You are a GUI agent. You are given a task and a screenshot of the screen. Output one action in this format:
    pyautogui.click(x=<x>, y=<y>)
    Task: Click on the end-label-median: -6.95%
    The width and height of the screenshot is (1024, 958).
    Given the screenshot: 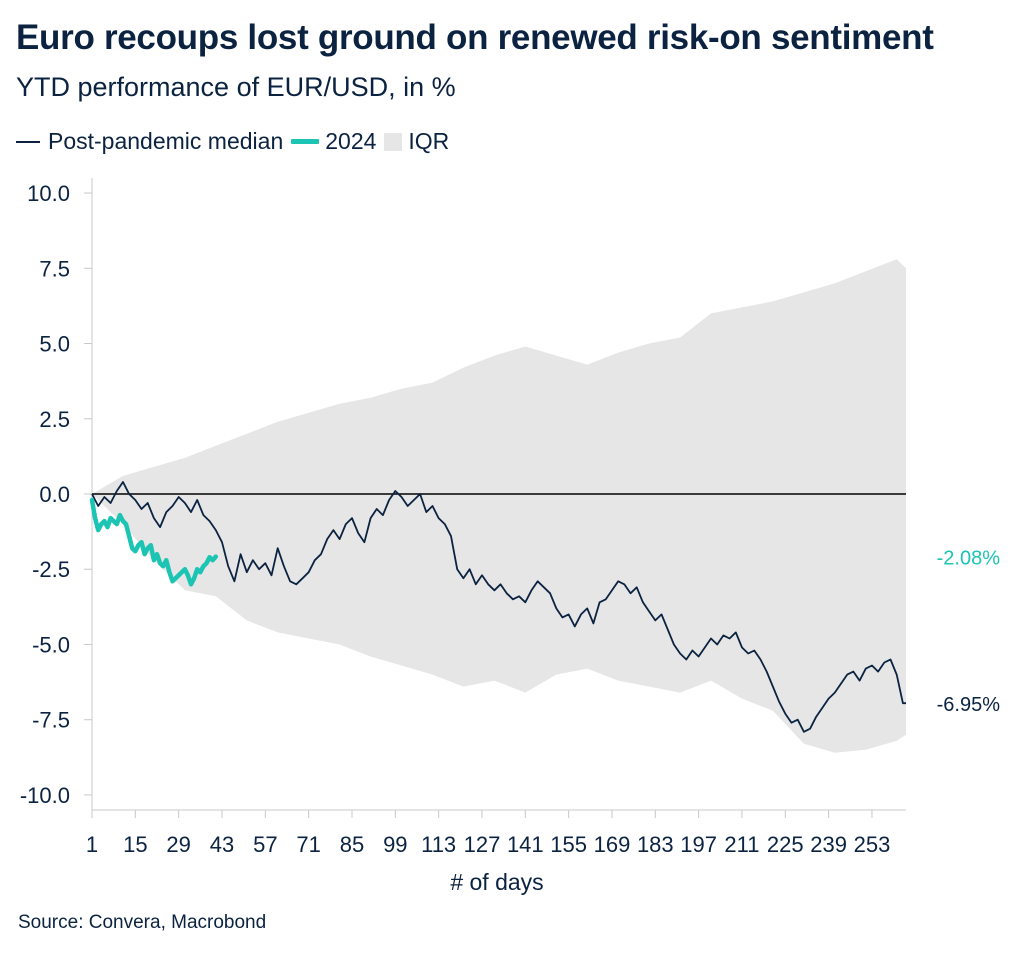 What is the action you would take?
    pyautogui.click(x=969, y=705)
    